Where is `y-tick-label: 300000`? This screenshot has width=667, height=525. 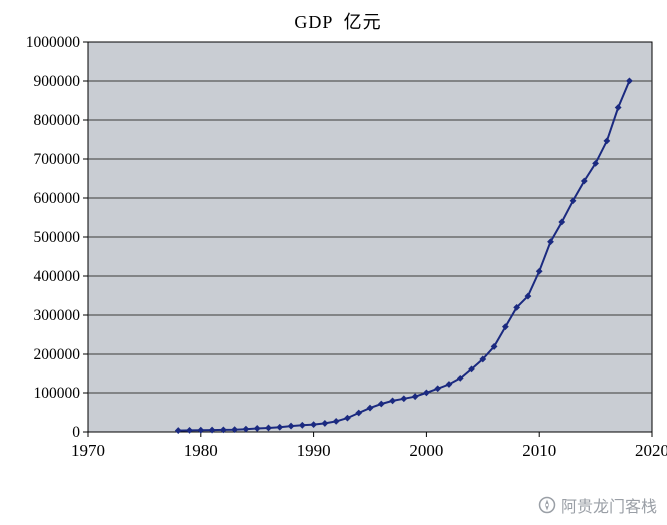
y-tick-label: 300000 is located at coordinates (57, 315).